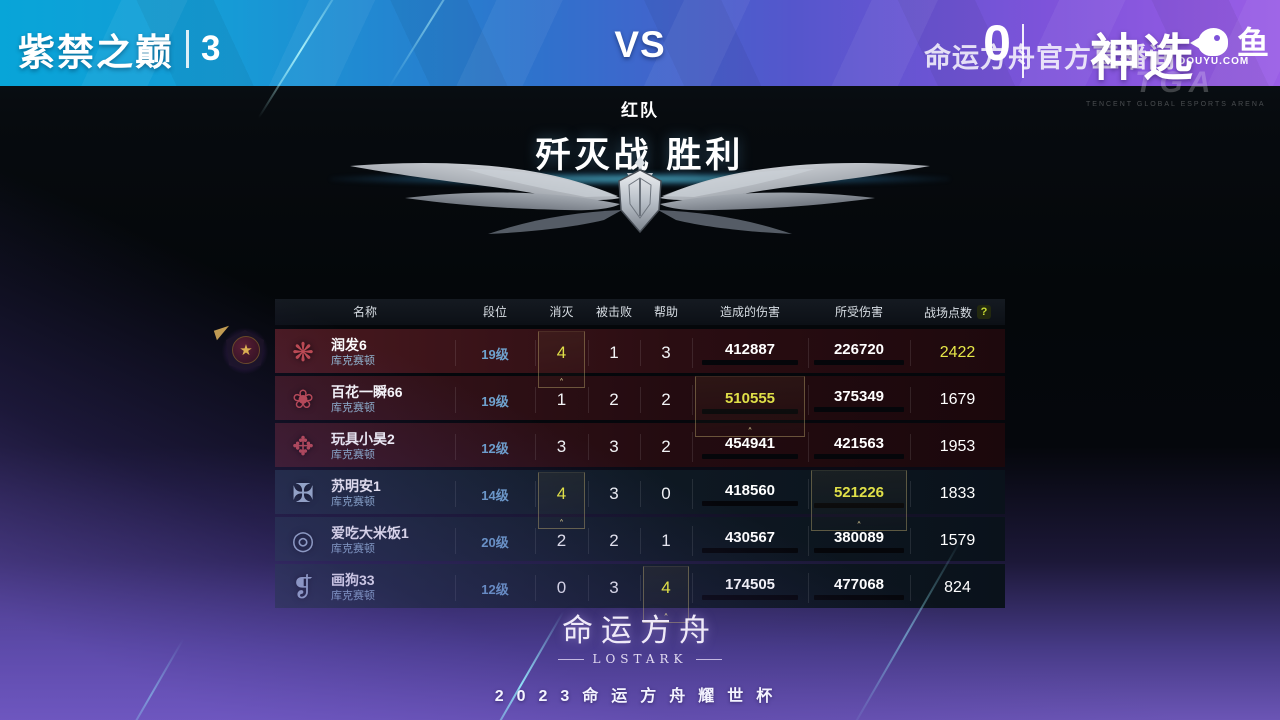 Image resolution: width=1280 pixels, height=720 pixels. I want to click on class-icon: ✥, so click(303, 447).